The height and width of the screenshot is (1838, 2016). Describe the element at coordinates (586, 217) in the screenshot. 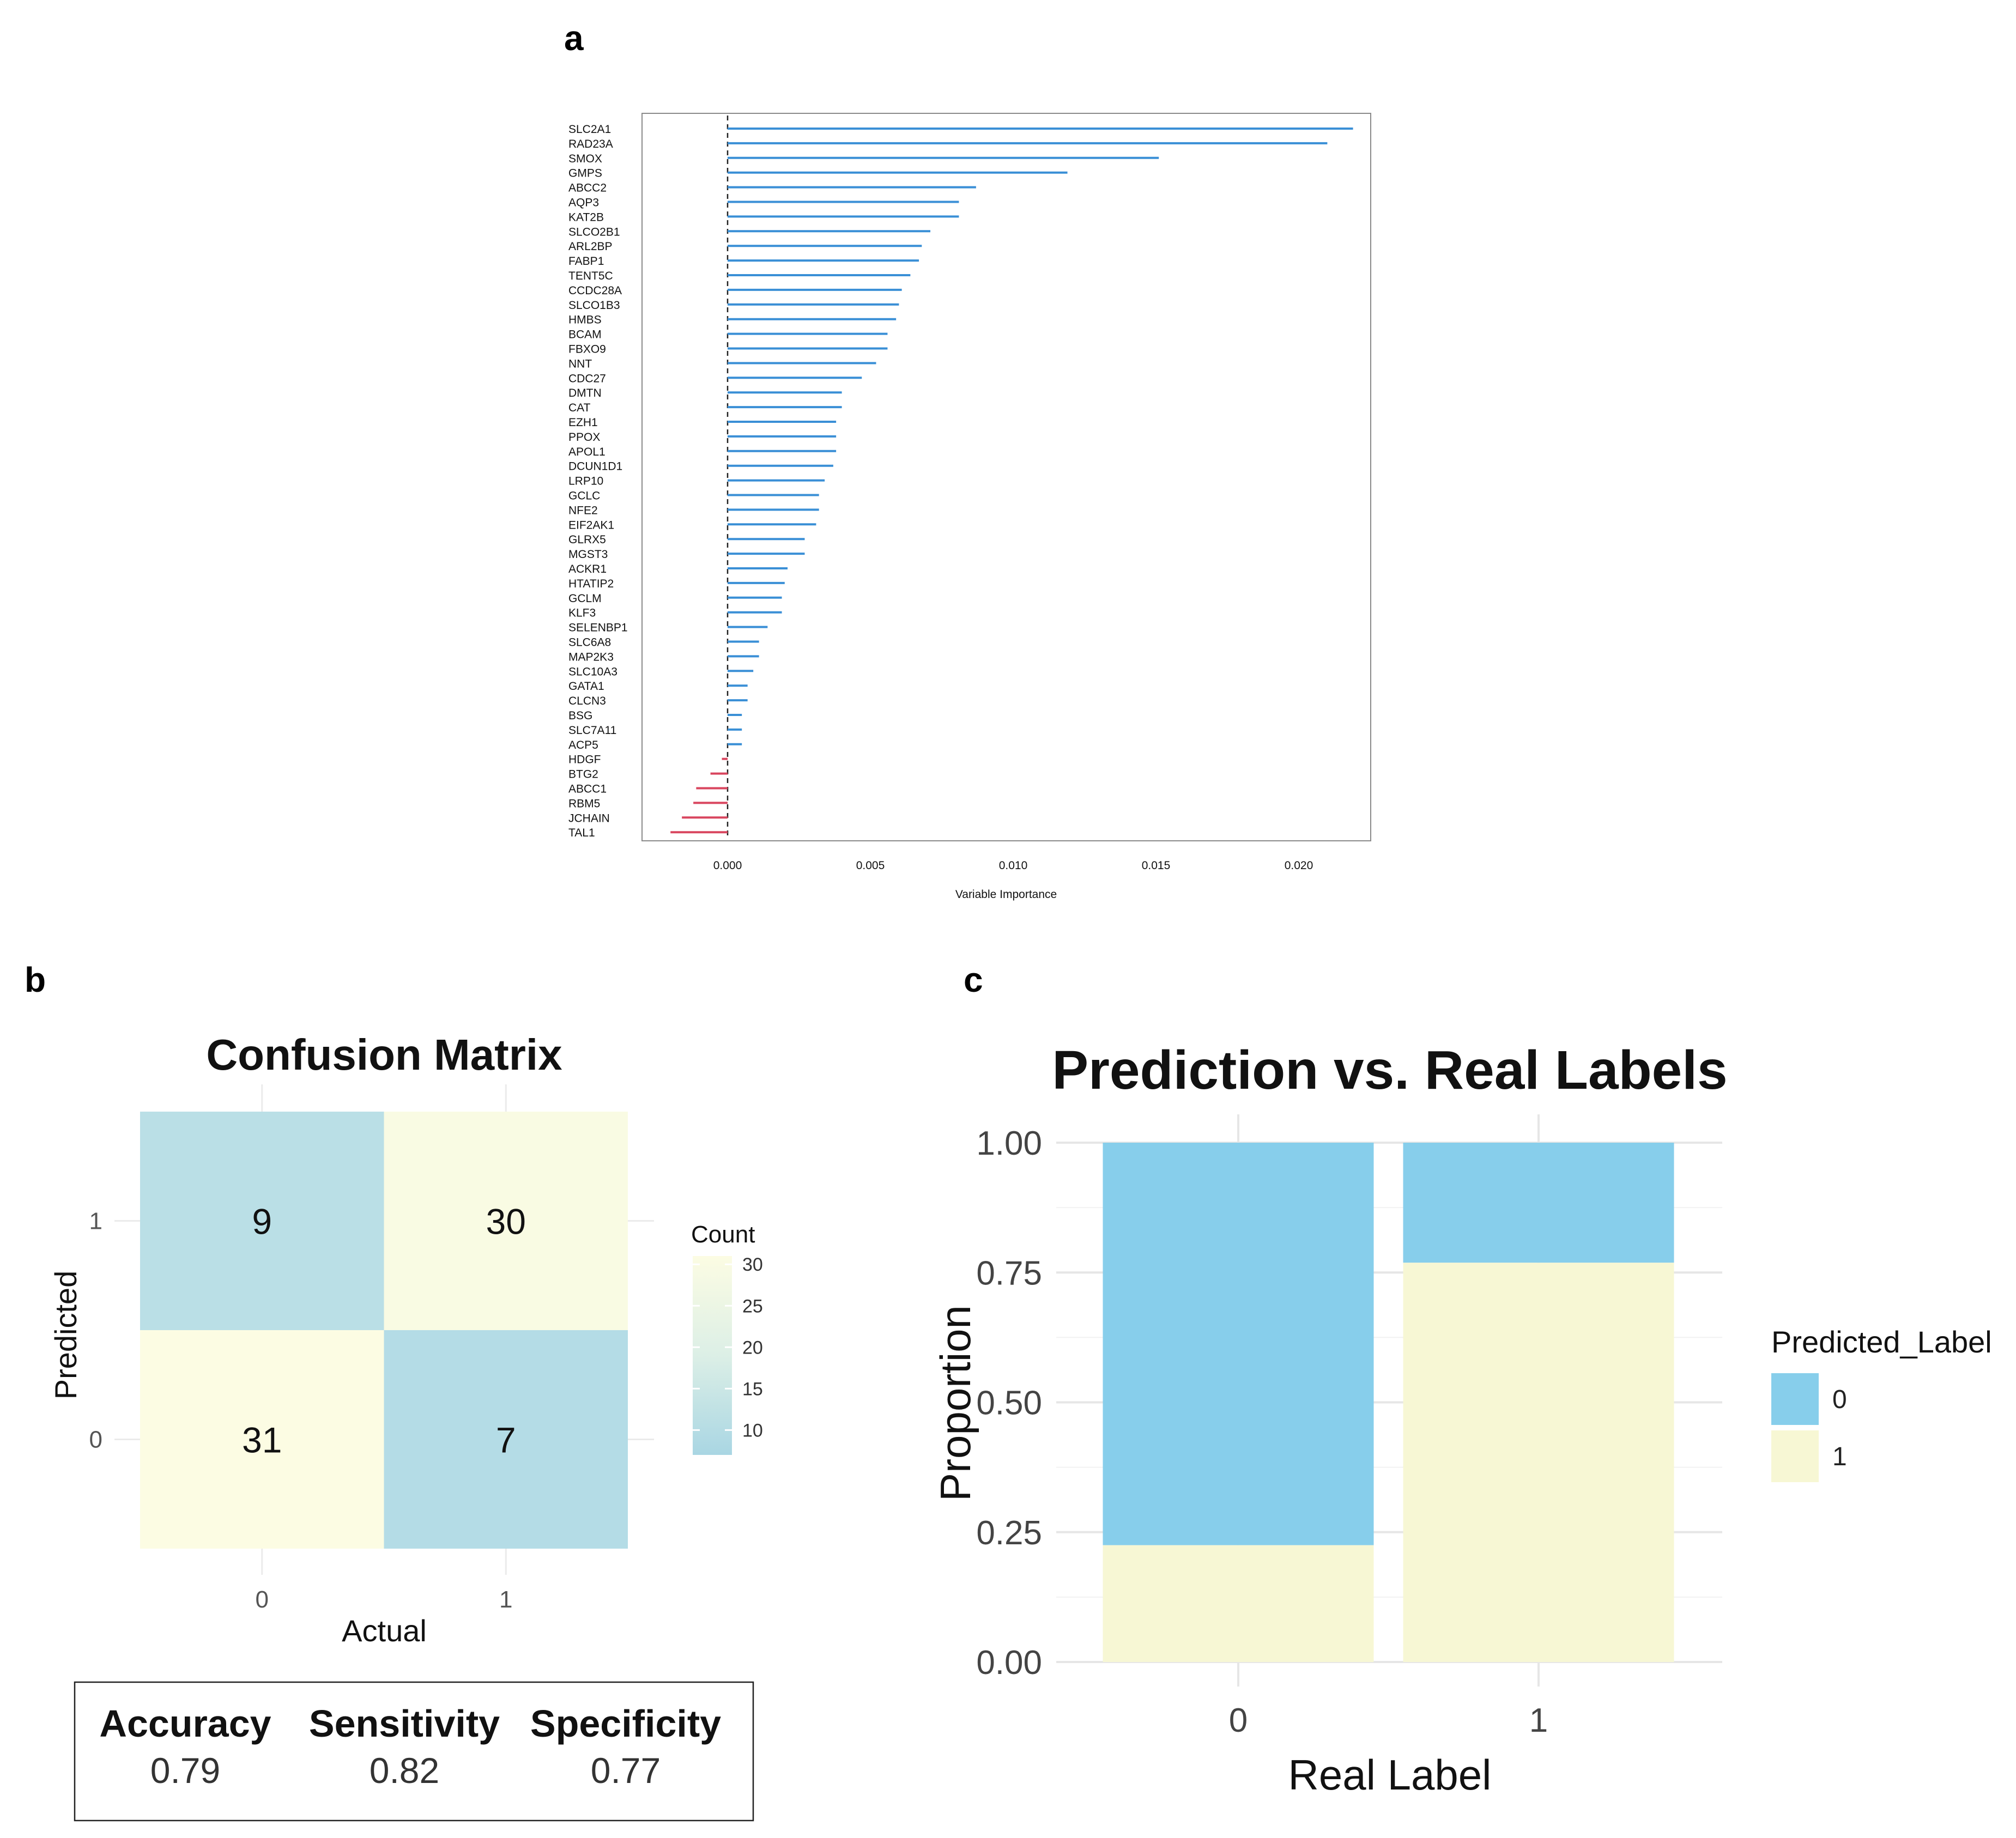

I see `gene-label-kat2b: KAT2B` at that location.